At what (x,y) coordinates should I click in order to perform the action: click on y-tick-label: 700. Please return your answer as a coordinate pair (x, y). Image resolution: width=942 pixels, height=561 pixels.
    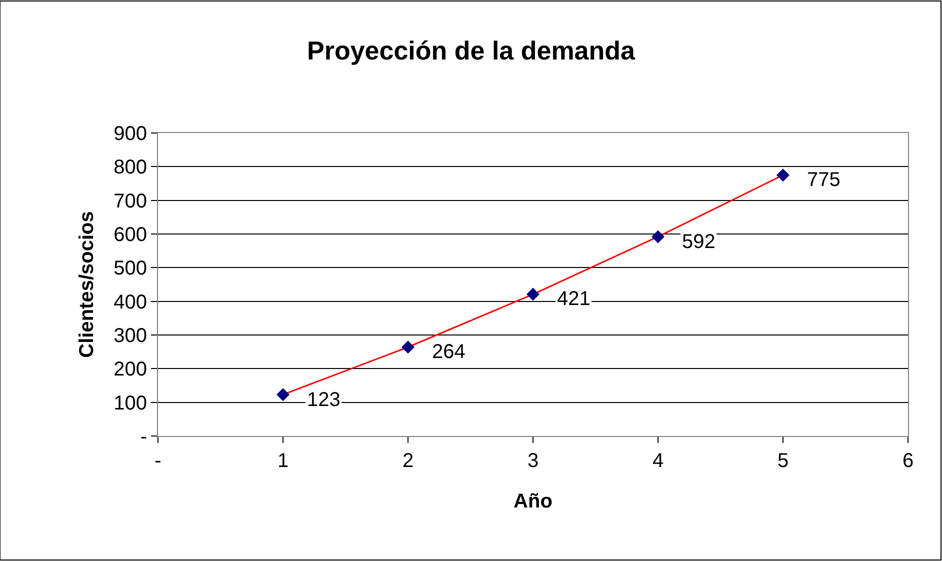
    Looking at the image, I should click on (130, 201).